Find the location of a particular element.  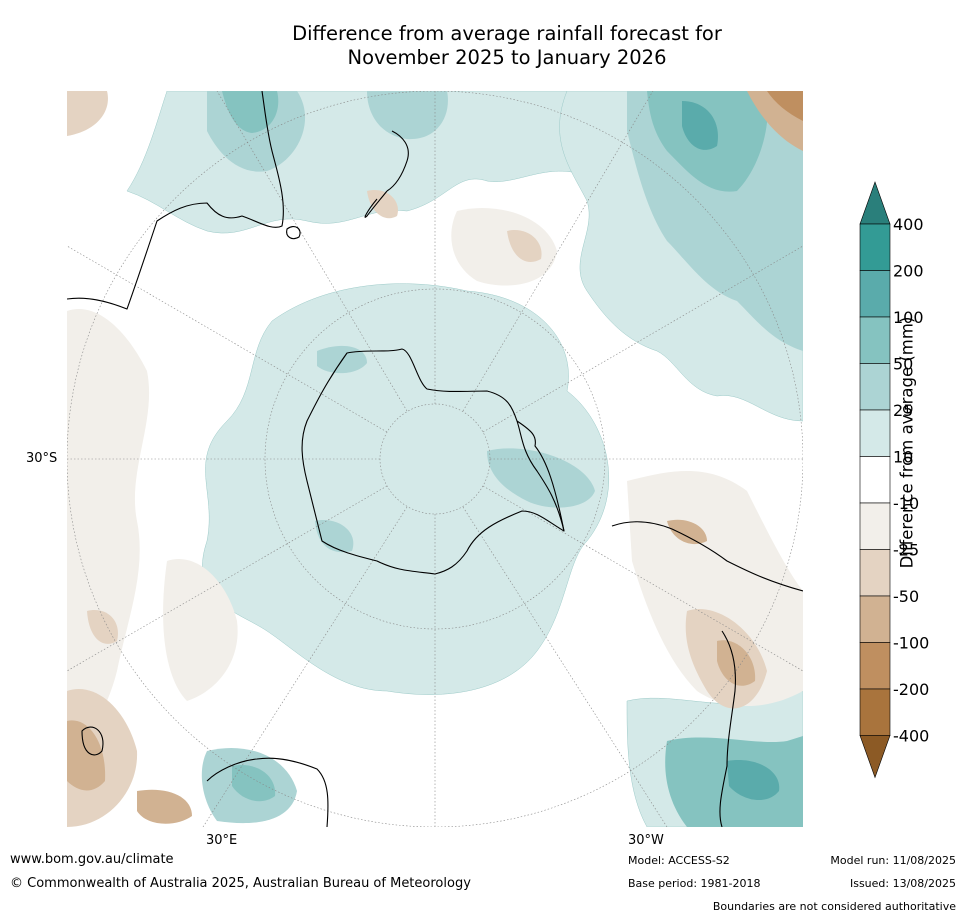

colorbar-tick-label: -200 is located at coordinates (911, 689).